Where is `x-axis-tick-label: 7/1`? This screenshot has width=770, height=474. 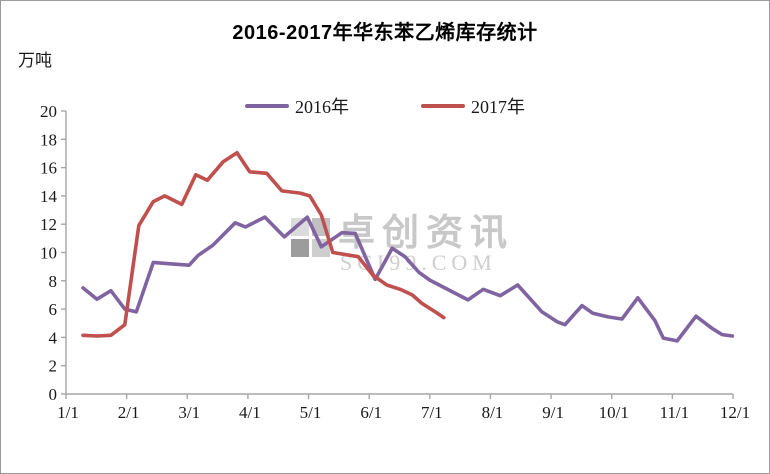
x-axis-tick-label: 7/1 is located at coordinates (432, 412).